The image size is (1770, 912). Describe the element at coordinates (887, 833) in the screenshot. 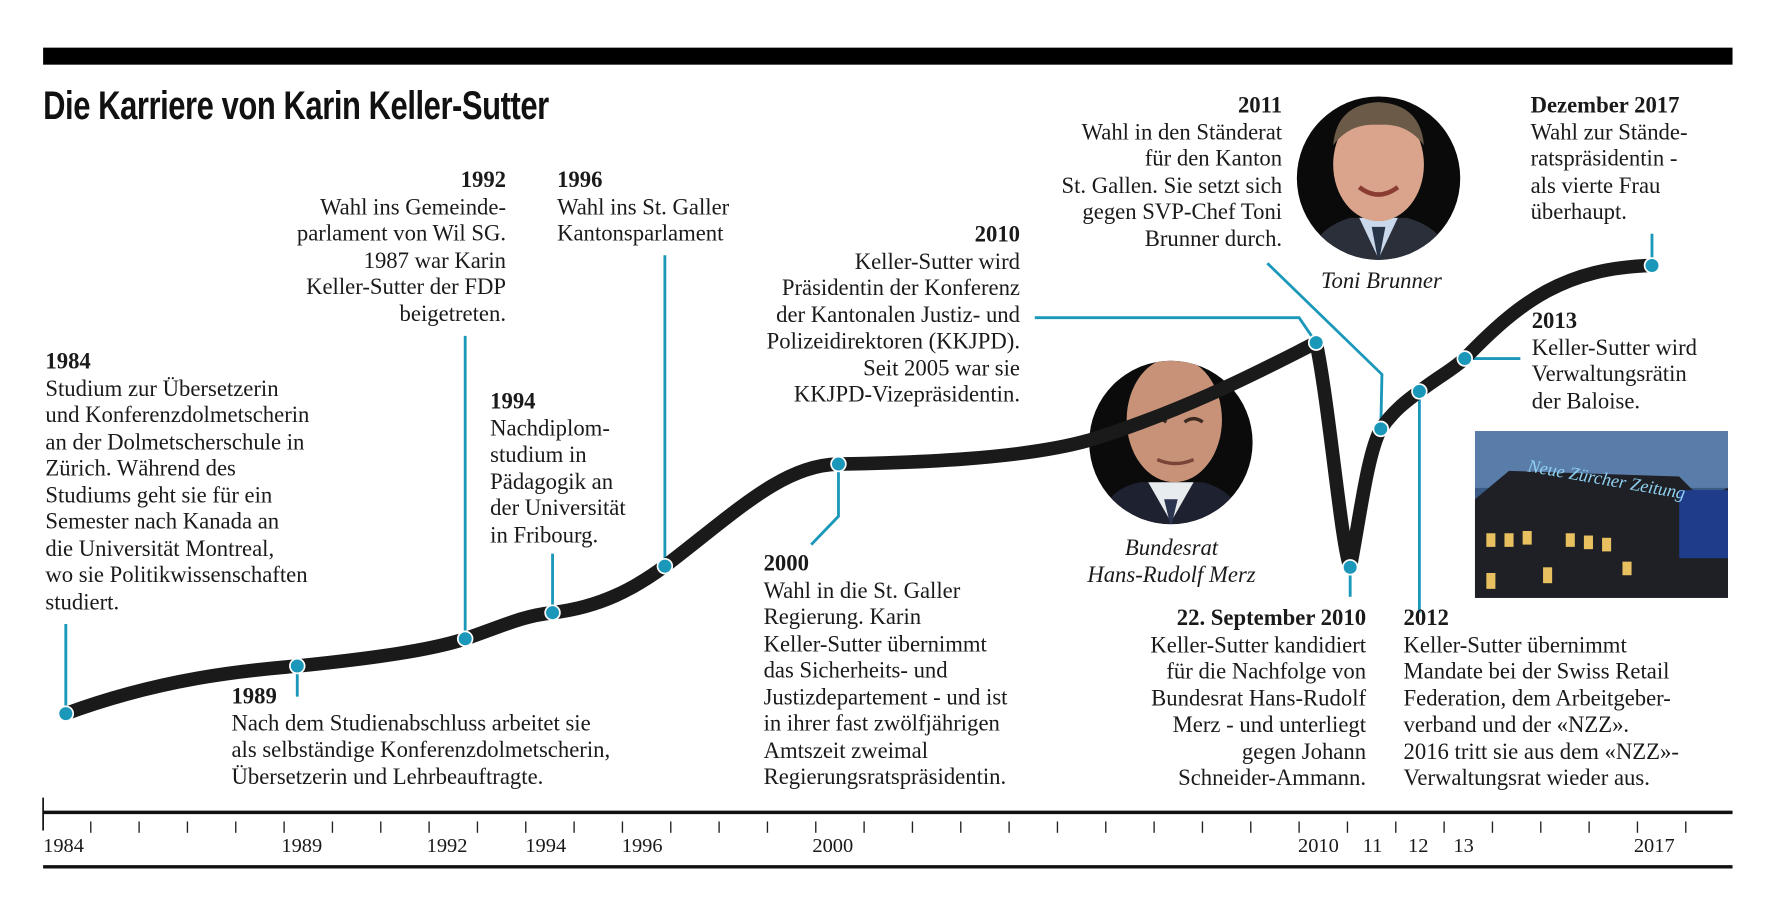

I see `time-axis` at that location.